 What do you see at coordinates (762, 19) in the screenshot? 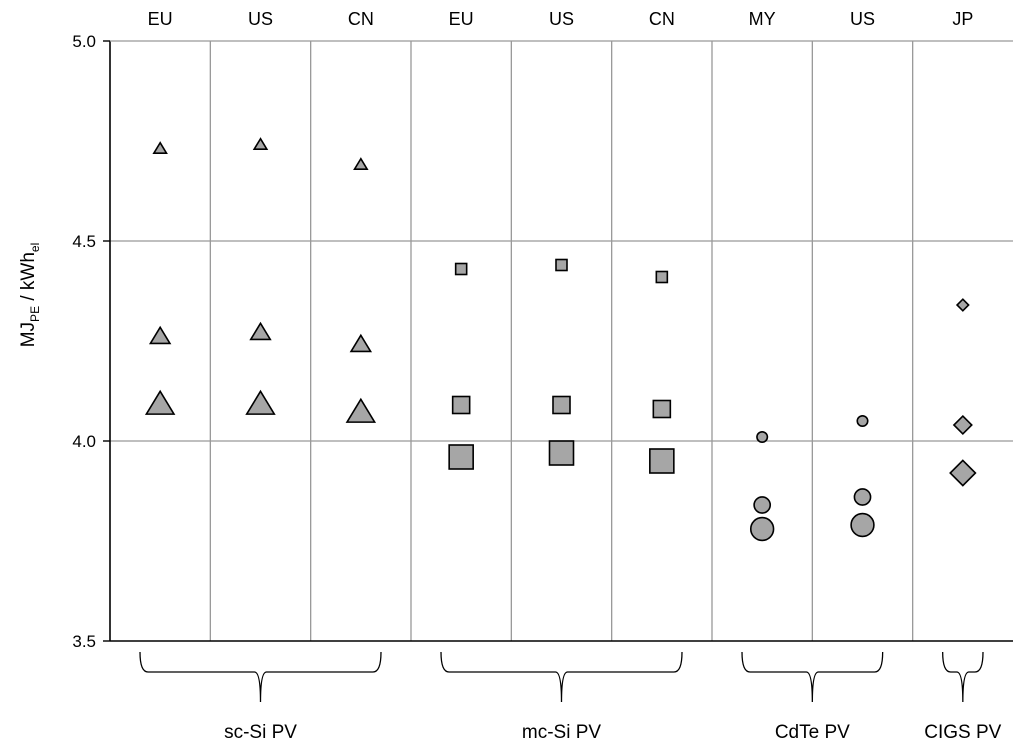
I see `column-label: MY` at bounding box center [762, 19].